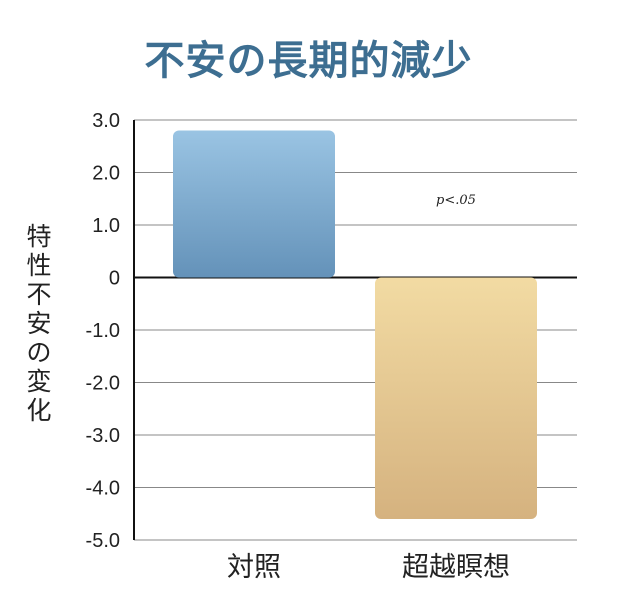  I want to click on y-tick-label: -5.0, so click(103, 541).